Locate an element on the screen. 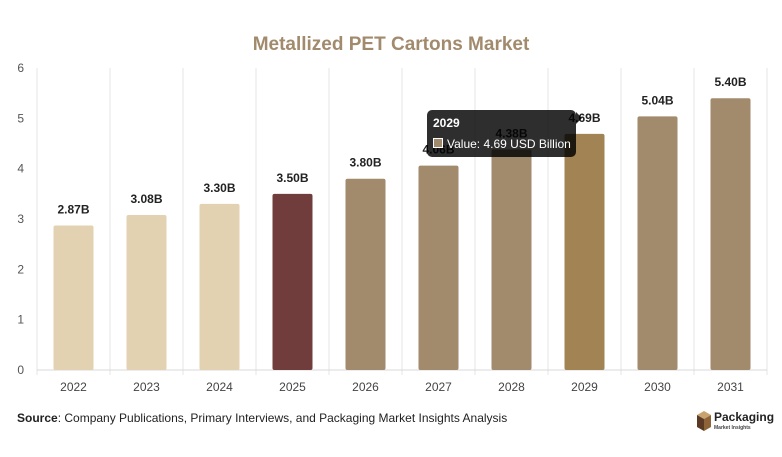 The width and height of the screenshot is (782, 457). tooltip: 2029 Value: 4.69 USD Billion is located at coordinates (504, 133).